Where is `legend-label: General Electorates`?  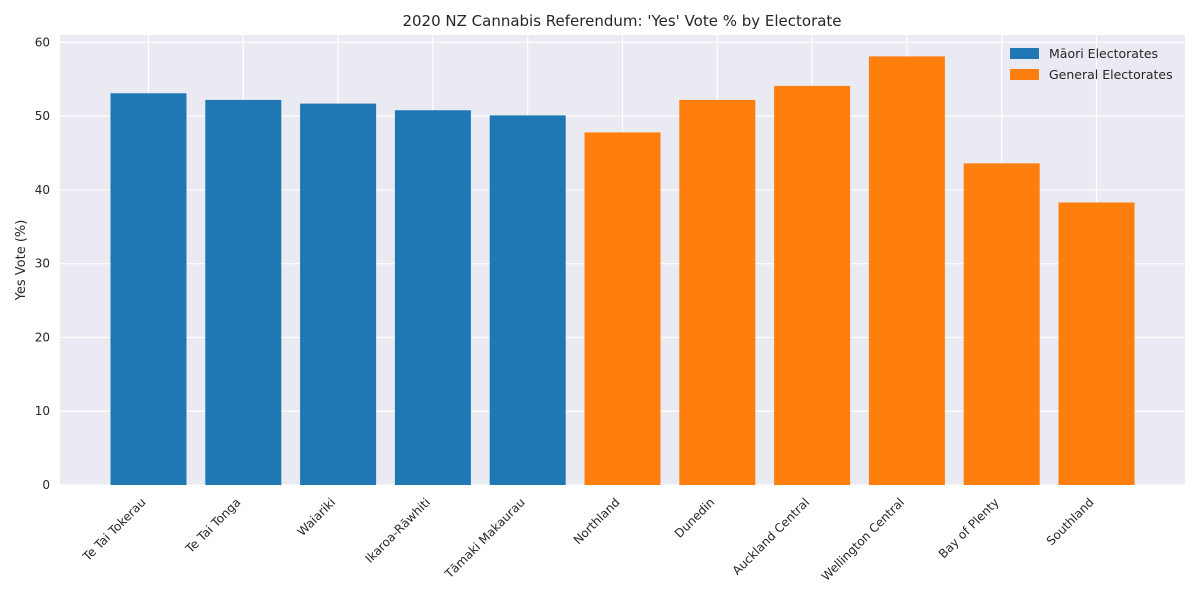 legend-label: General Electorates is located at coordinates (1111, 74).